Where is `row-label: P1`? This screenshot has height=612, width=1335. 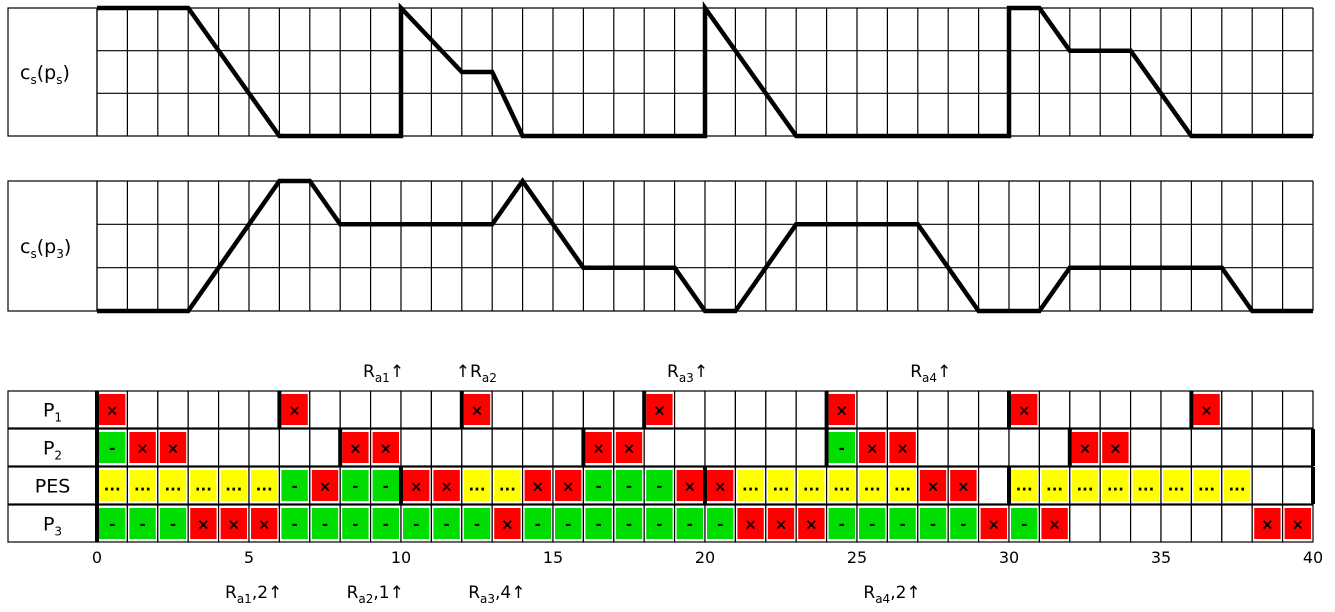 row-label: P1 is located at coordinates (52, 412).